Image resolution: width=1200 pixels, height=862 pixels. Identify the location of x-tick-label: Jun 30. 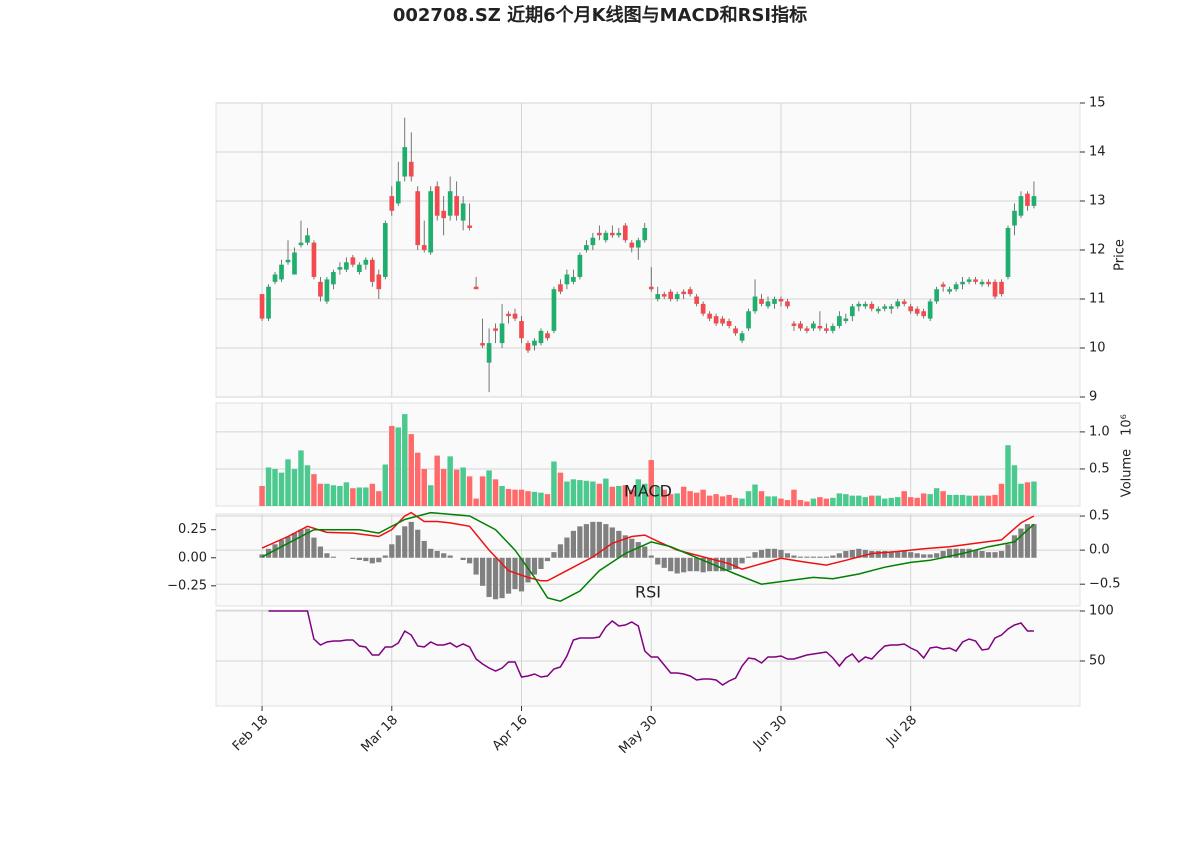
(770, 733).